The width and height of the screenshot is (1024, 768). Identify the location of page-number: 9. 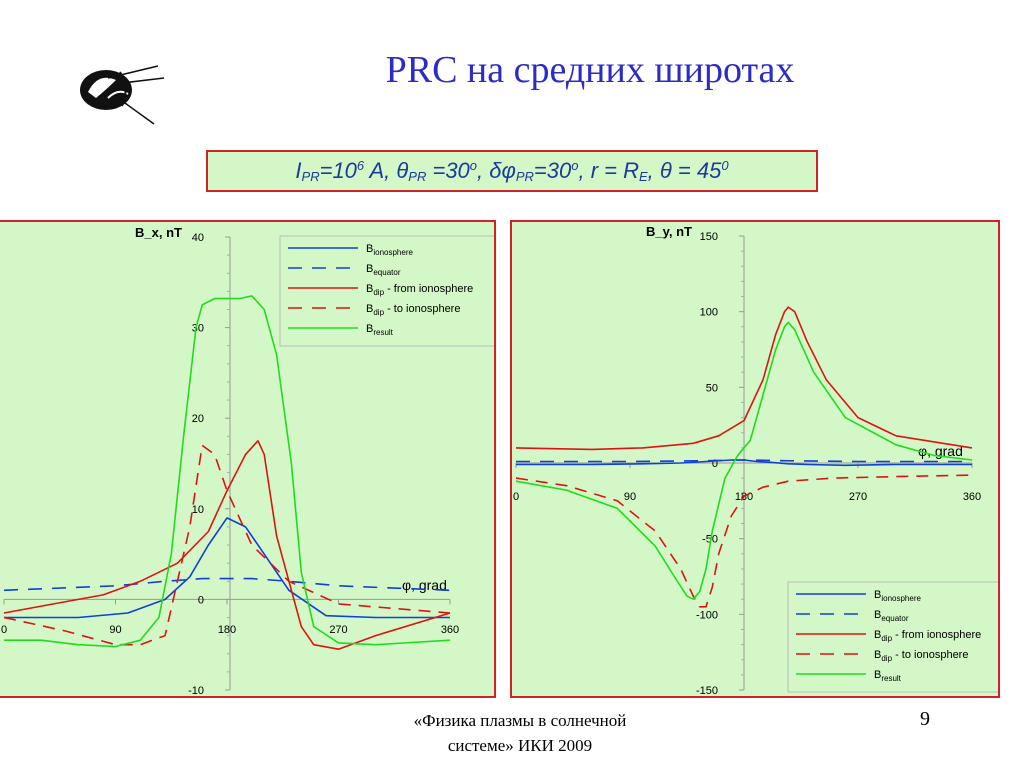
(925, 719).